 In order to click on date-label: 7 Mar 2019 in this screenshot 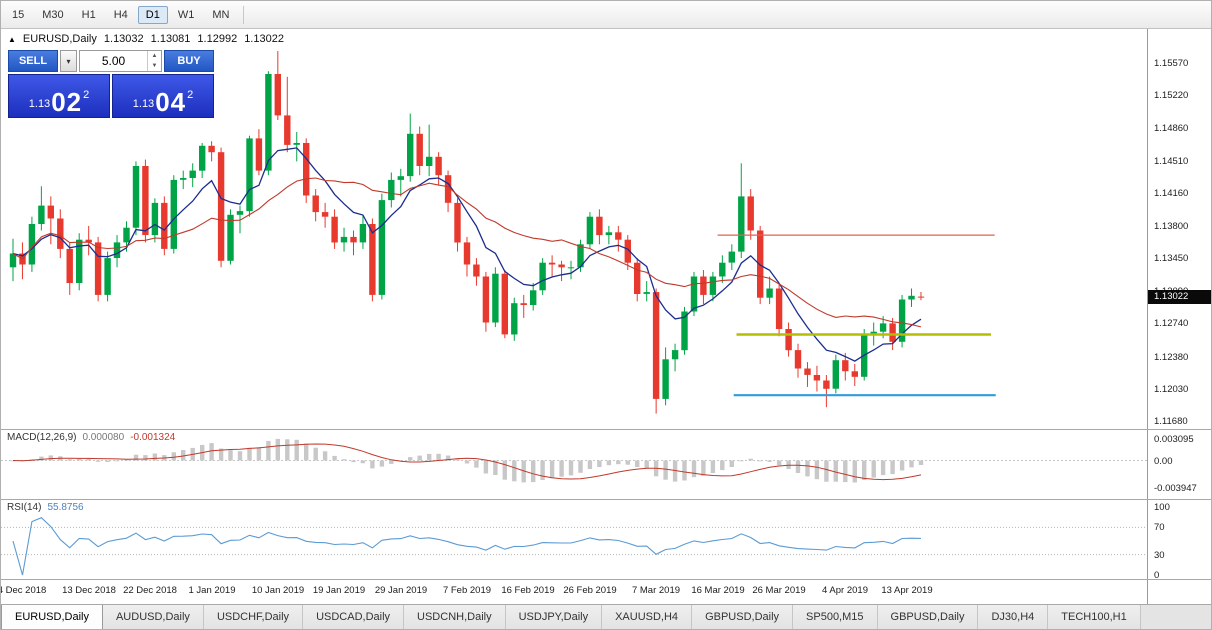, I will do `click(656, 590)`.